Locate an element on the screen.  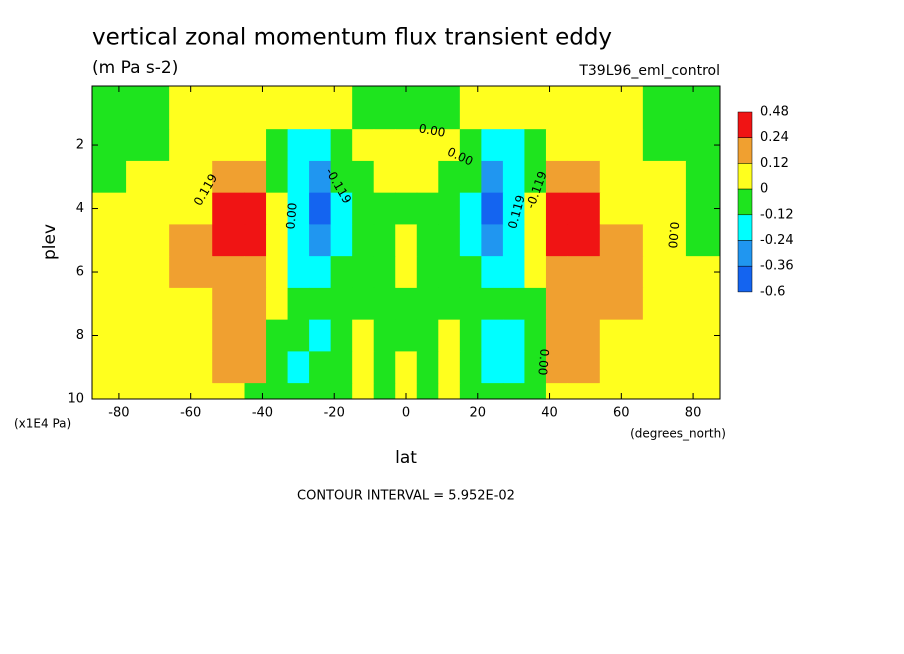
colorbar-label: -0.36 is located at coordinates (777, 266).